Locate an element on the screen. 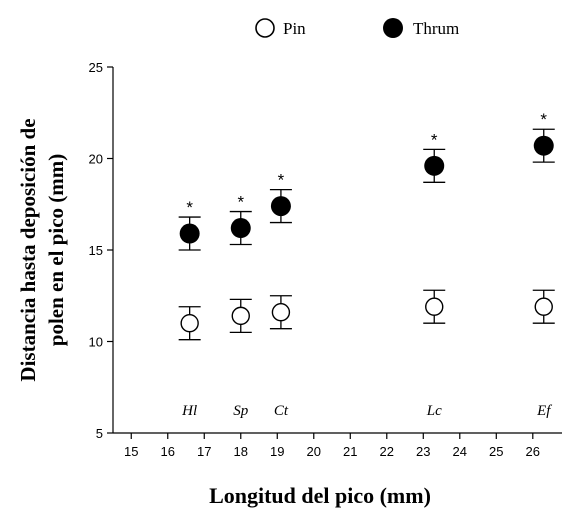 This screenshot has height=510, width=566. legend: Pin Thrum is located at coordinates (357, 28).